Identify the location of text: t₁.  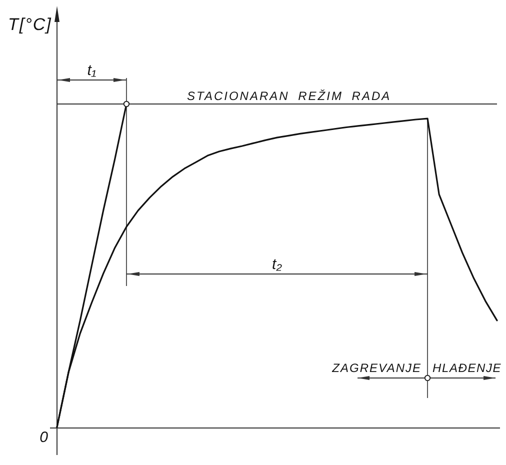
(91, 70).